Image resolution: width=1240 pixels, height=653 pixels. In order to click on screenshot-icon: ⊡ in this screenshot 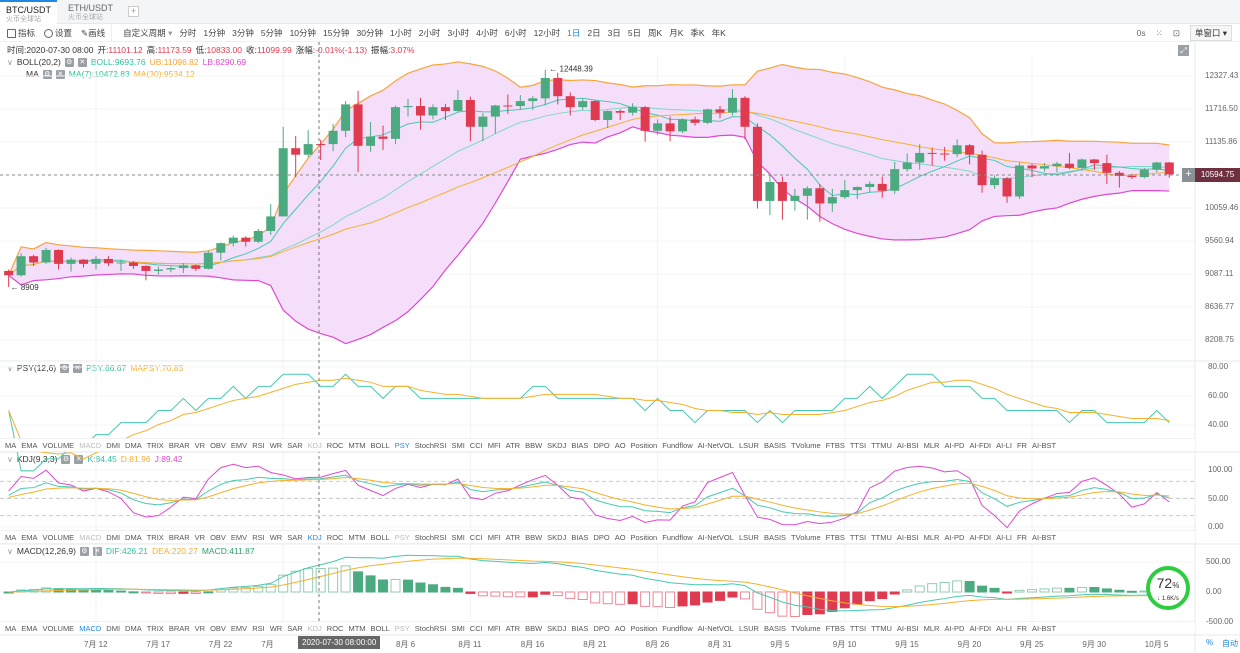, I will do `click(1176, 32)`.